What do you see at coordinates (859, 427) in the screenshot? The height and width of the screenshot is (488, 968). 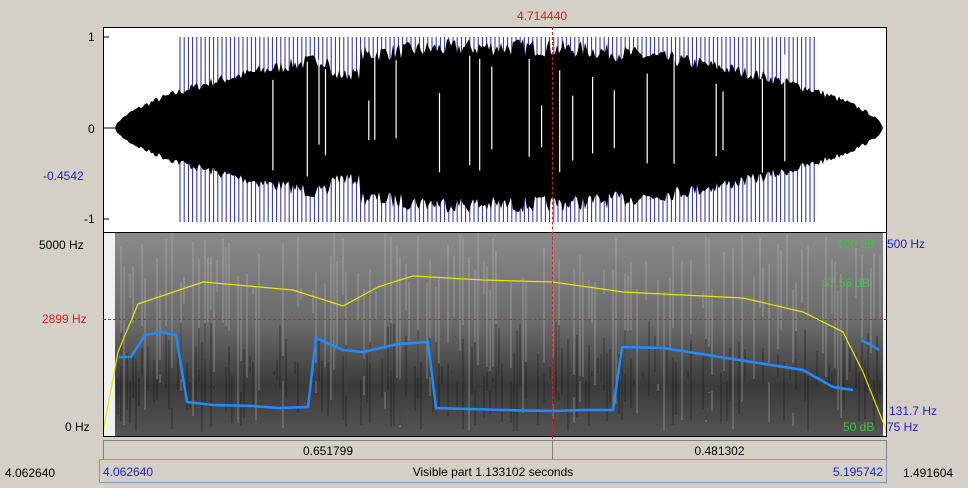 I see `intensity-bottom-label: 50 dB` at bounding box center [859, 427].